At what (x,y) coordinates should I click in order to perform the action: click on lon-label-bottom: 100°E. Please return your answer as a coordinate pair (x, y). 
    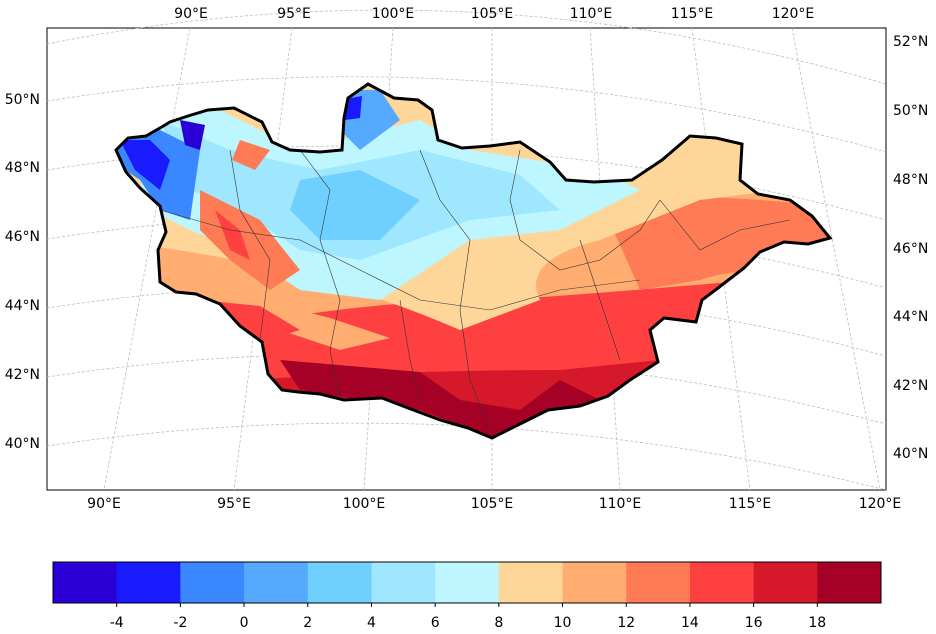
    Looking at the image, I should click on (364, 504).